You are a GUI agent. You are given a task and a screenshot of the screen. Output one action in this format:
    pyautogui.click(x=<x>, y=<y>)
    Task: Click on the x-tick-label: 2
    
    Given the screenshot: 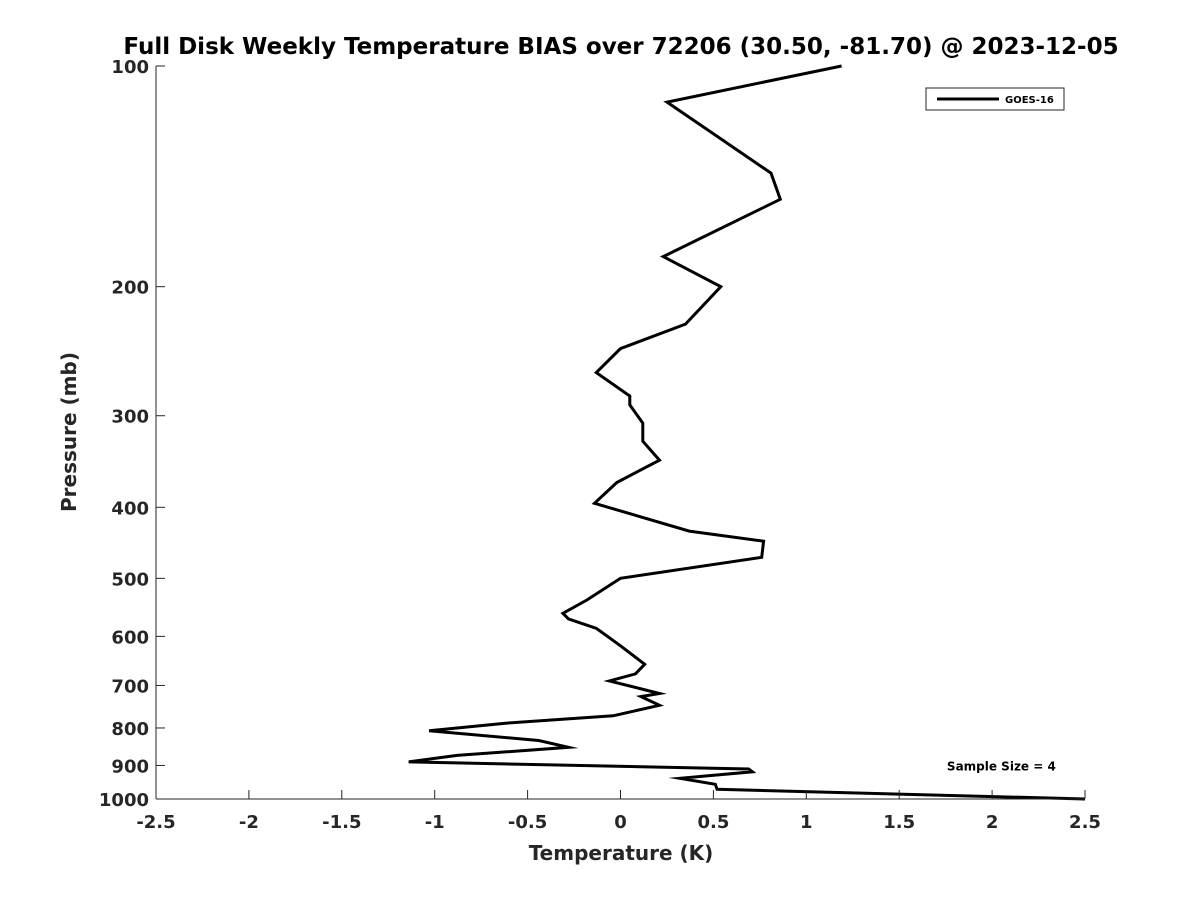 What is the action you would take?
    pyautogui.click(x=992, y=822)
    